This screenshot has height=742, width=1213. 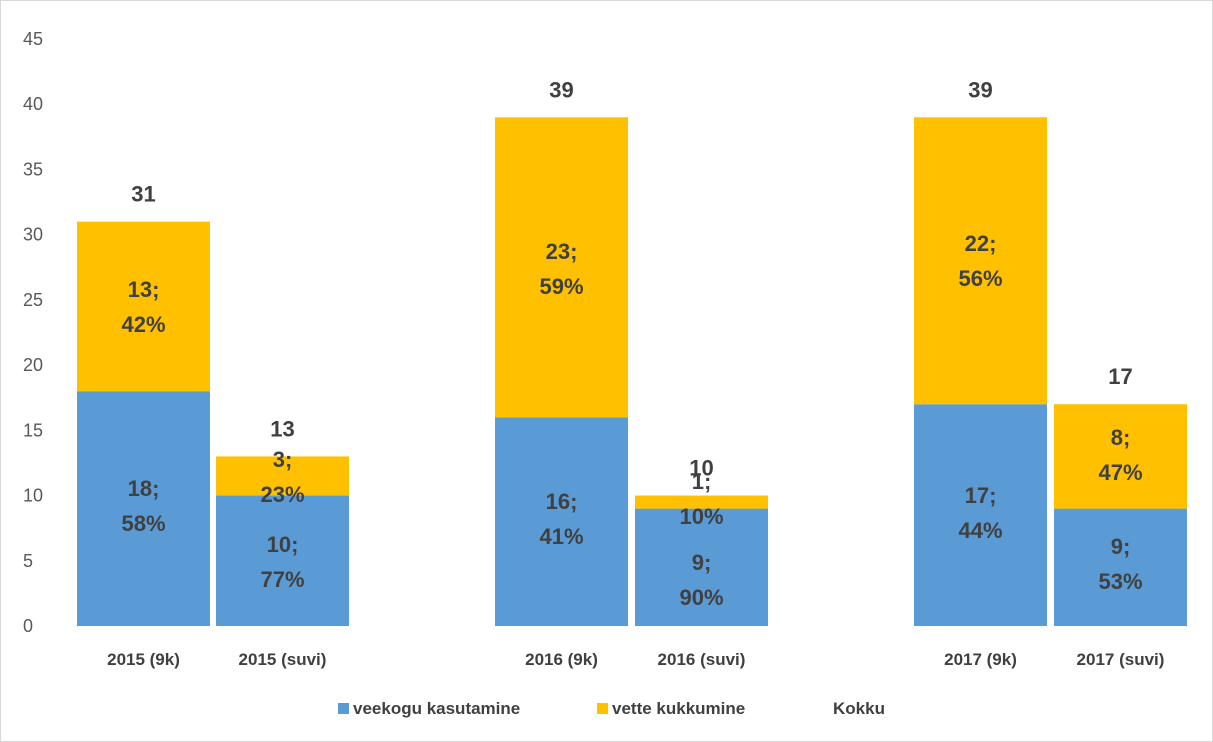 I want to click on segment-label-line: 47%, so click(x=1120, y=472).